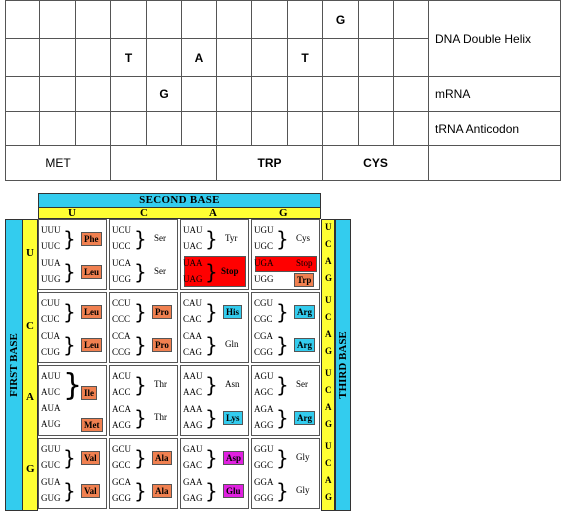 This screenshot has width=563, height=511. Describe the element at coordinates (193, 303) in the screenshot. I see `codon: CAU` at that location.